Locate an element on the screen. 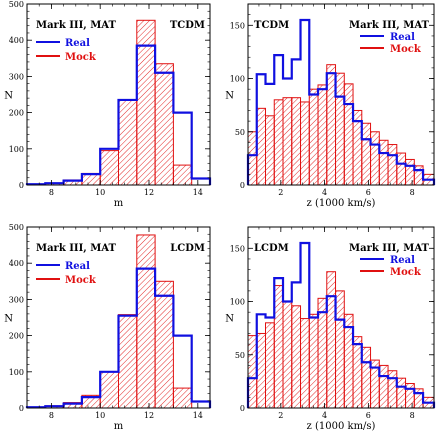 This screenshot has width=436, height=436. x-axis-label: z (1000 km/s) is located at coordinates (341, 426).